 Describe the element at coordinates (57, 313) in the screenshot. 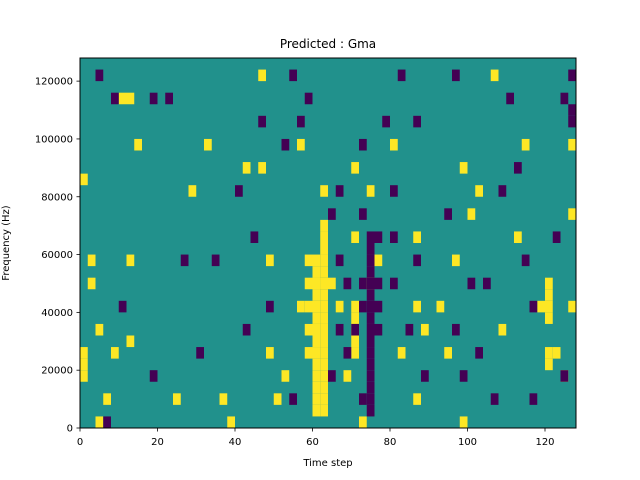

I see `y-tick-label: 40000` at that location.